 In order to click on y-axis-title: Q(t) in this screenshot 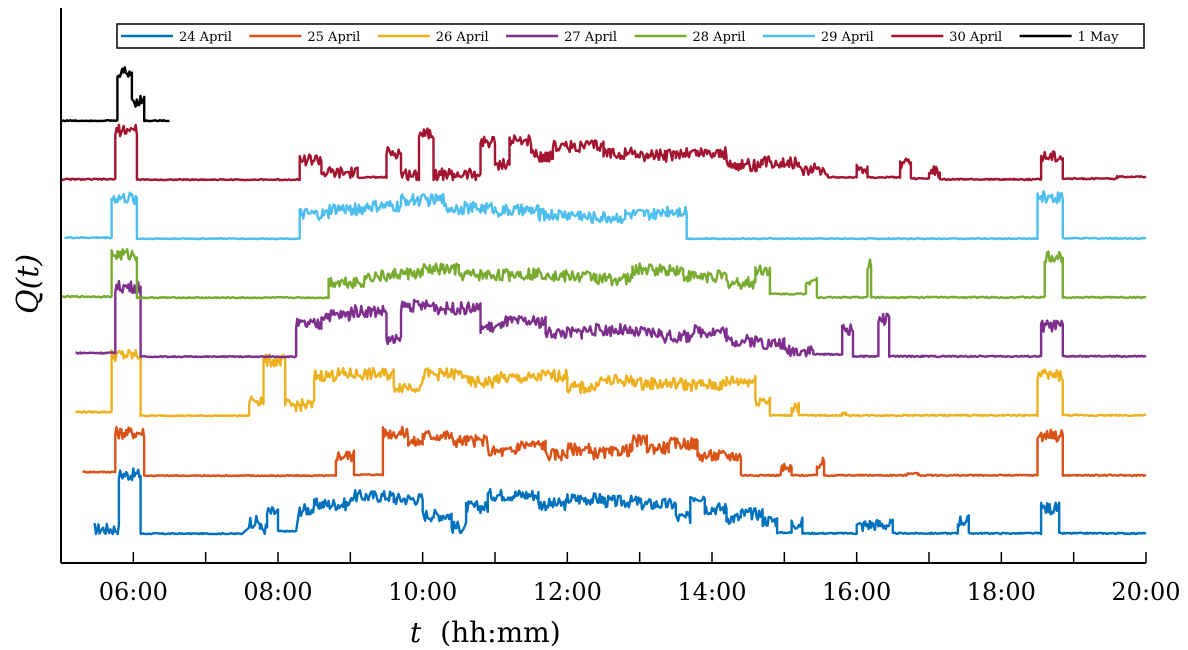, I will do `click(28, 284)`.